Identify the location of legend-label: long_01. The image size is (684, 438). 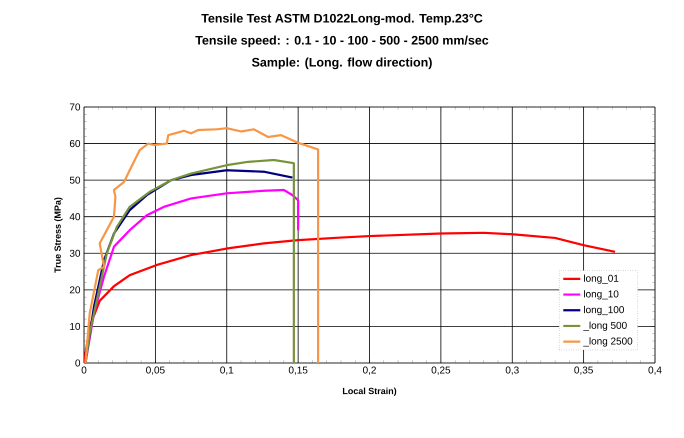
(601, 279).